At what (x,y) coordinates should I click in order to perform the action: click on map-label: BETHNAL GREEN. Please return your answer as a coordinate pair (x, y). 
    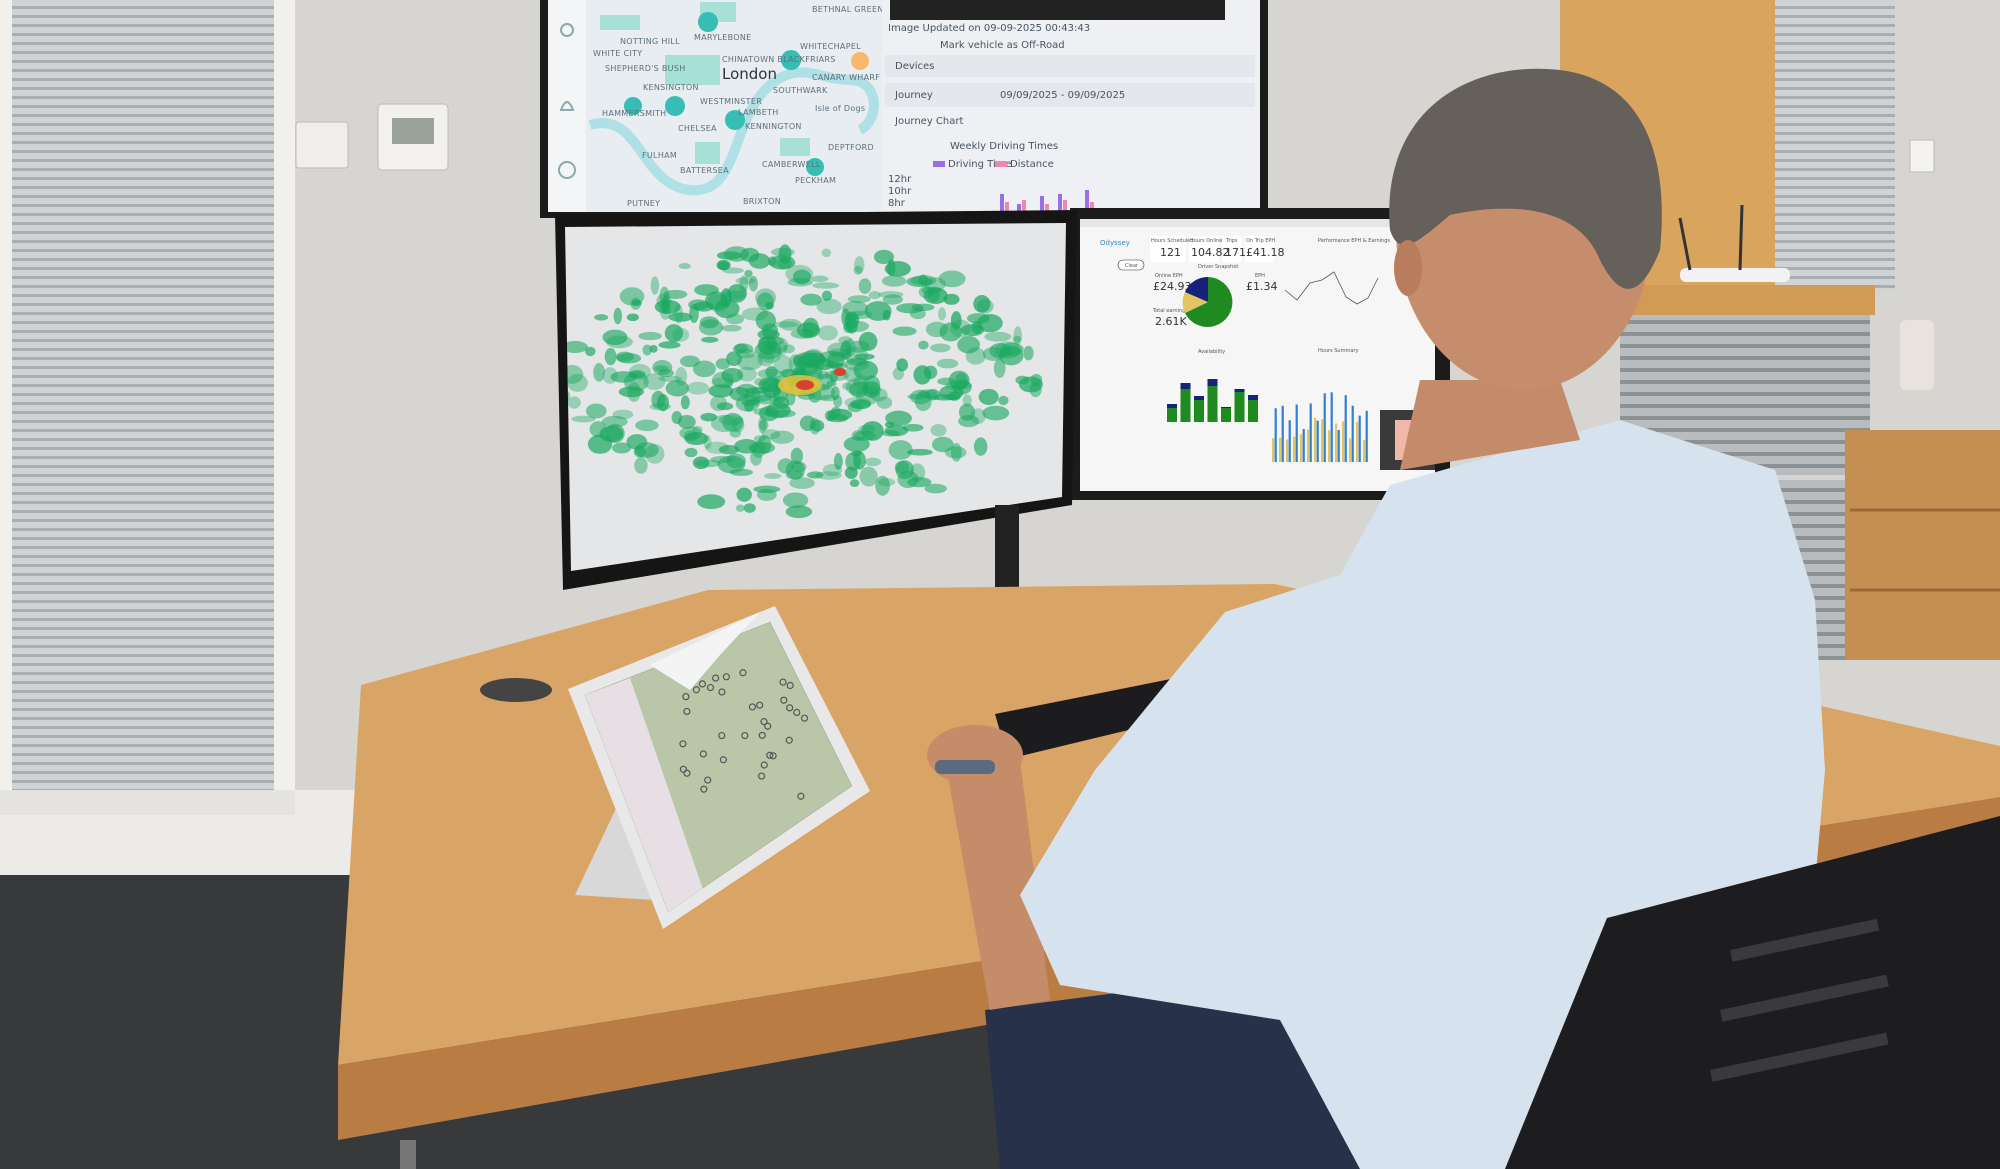
    Looking at the image, I should click on (848, 9).